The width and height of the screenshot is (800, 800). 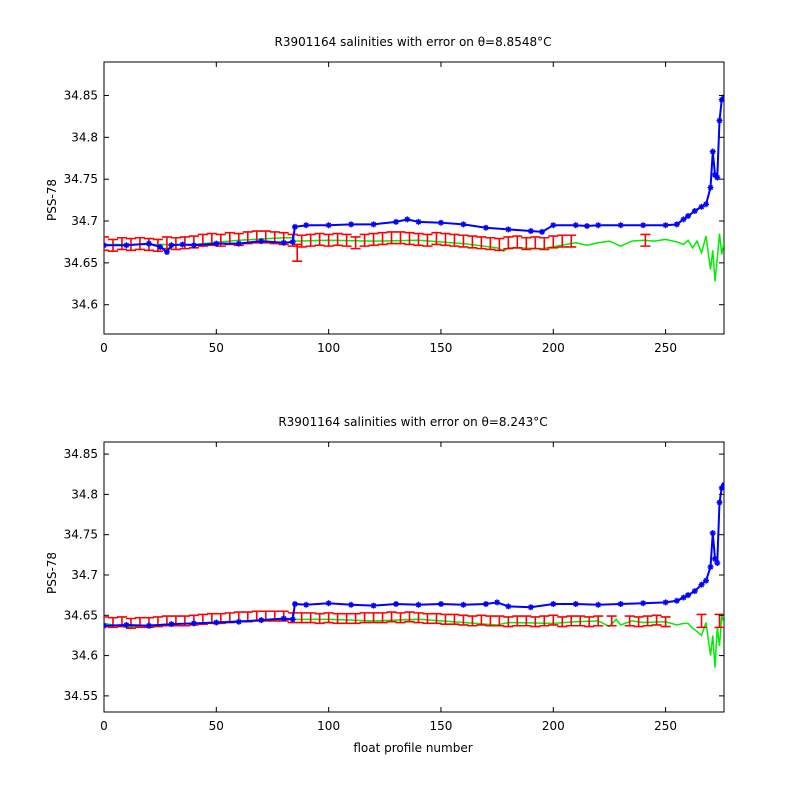 I want to click on y-tick-label: 34.75, so click(x=81, y=179).